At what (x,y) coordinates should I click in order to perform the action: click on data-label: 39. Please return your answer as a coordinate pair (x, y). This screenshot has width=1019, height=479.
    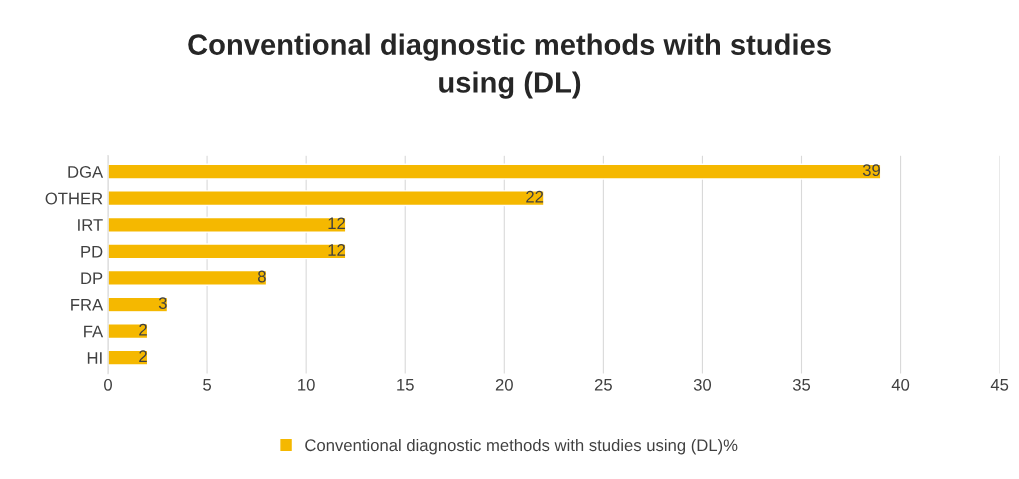
    Looking at the image, I should click on (871, 170).